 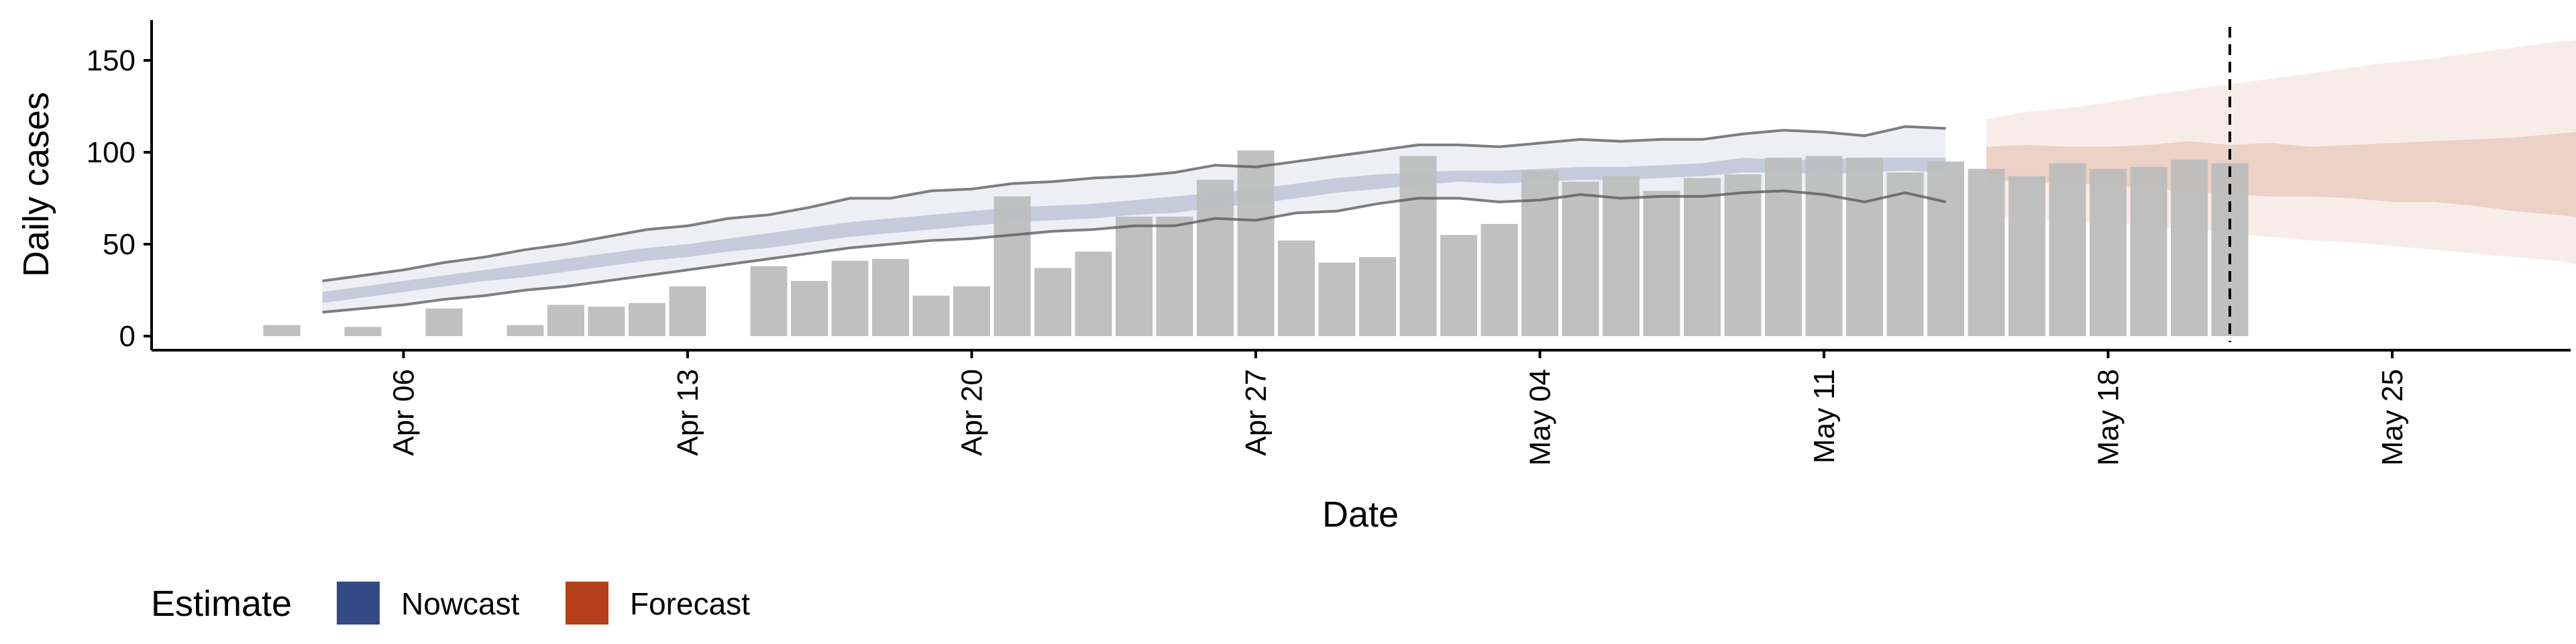 I want to click on x-tick-label: May 11, so click(x=1824, y=416).